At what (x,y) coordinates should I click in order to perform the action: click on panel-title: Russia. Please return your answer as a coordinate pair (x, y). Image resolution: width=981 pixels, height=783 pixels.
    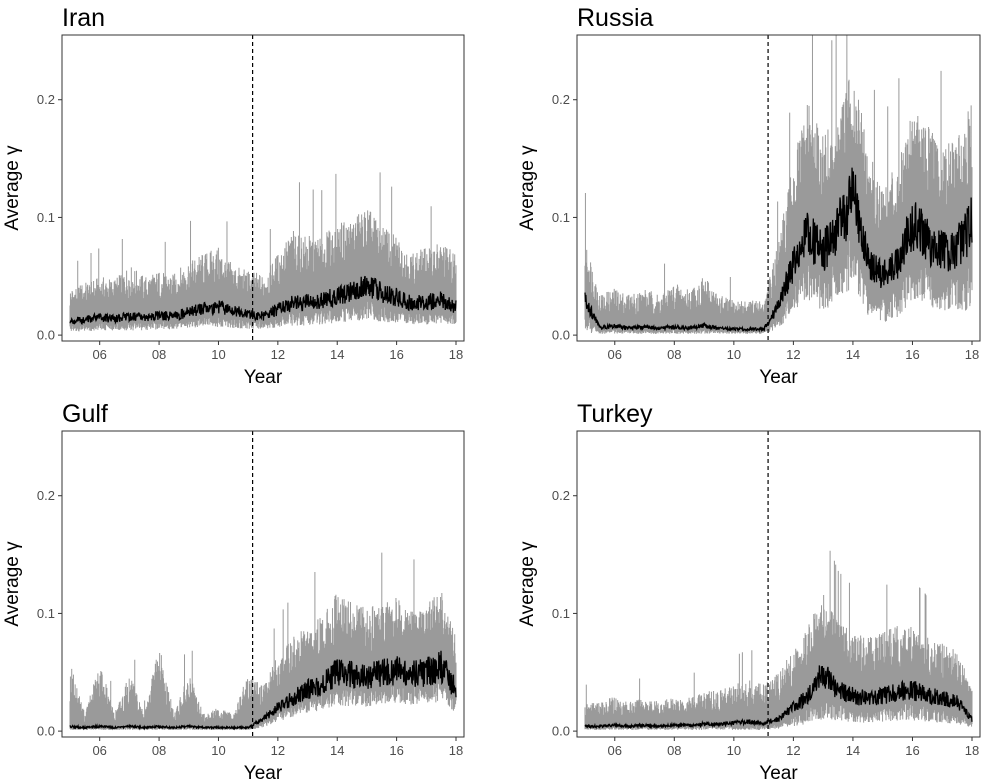
    Looking at the image, I should click on (615, 18).